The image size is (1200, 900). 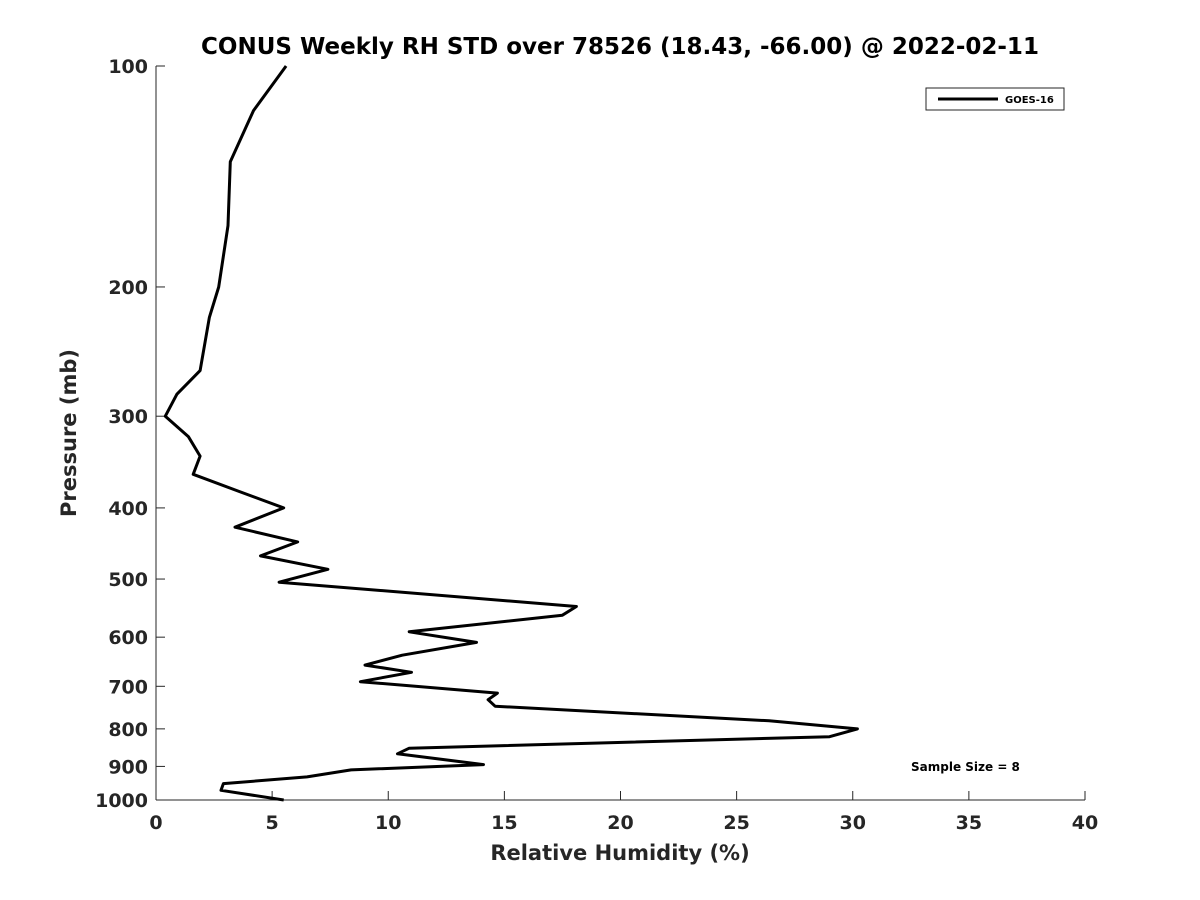 I want to click on x-tick-label: 35, so click(x=969, y=823).